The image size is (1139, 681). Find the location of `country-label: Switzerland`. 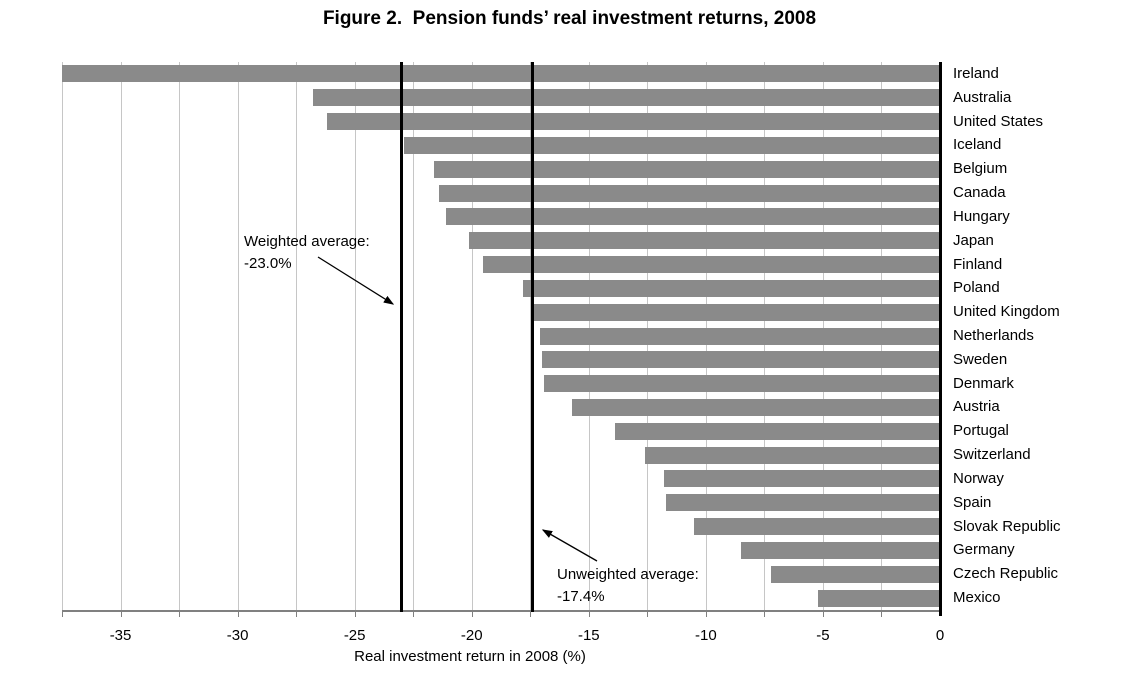

country-label: Switzerland is located at coordinates (992, 455).